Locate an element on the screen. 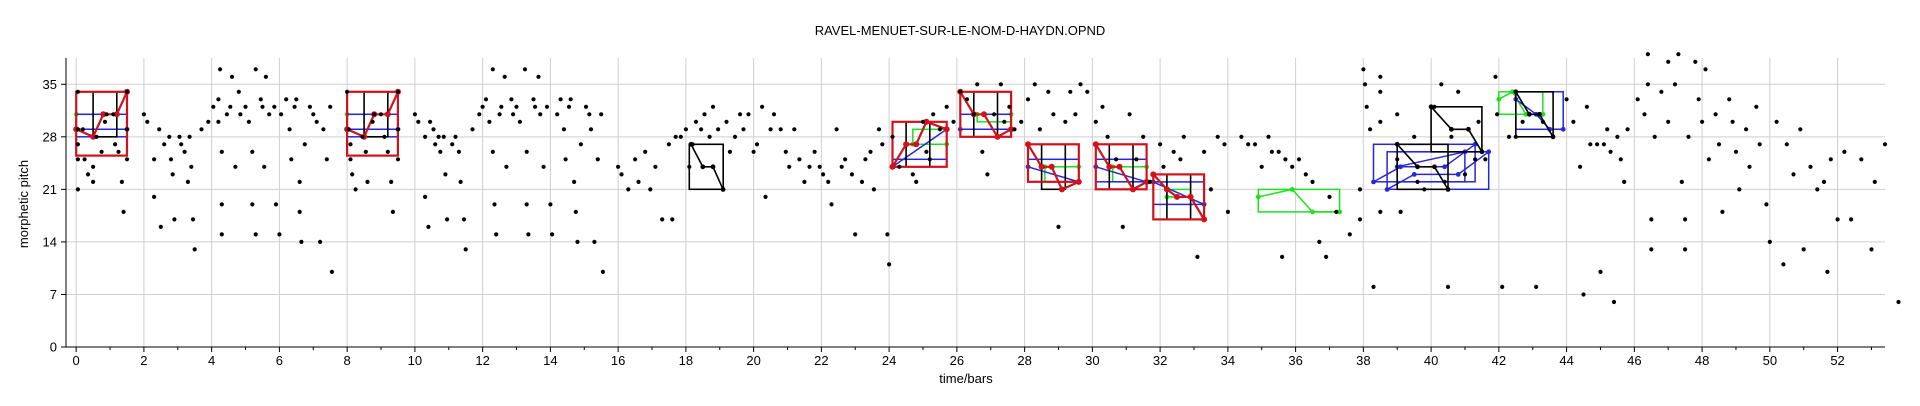 This screenshot has height=406, width=1920. y-tick-label: 7 is located at coordinates (53, 294).